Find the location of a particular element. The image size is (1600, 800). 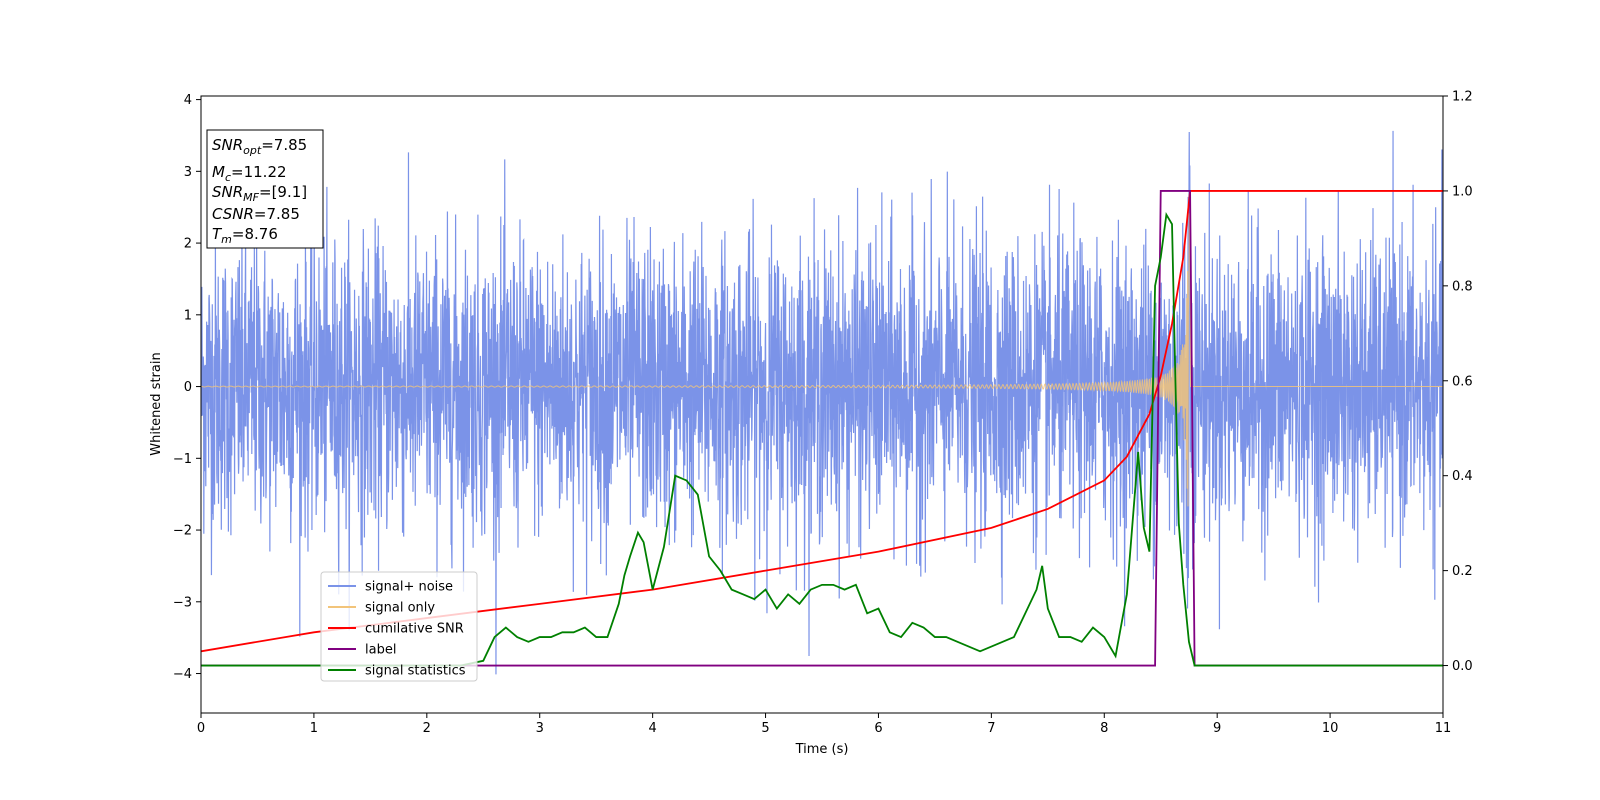

y-right-tick-label: 0.2 is located at coordinates (1462, 571).